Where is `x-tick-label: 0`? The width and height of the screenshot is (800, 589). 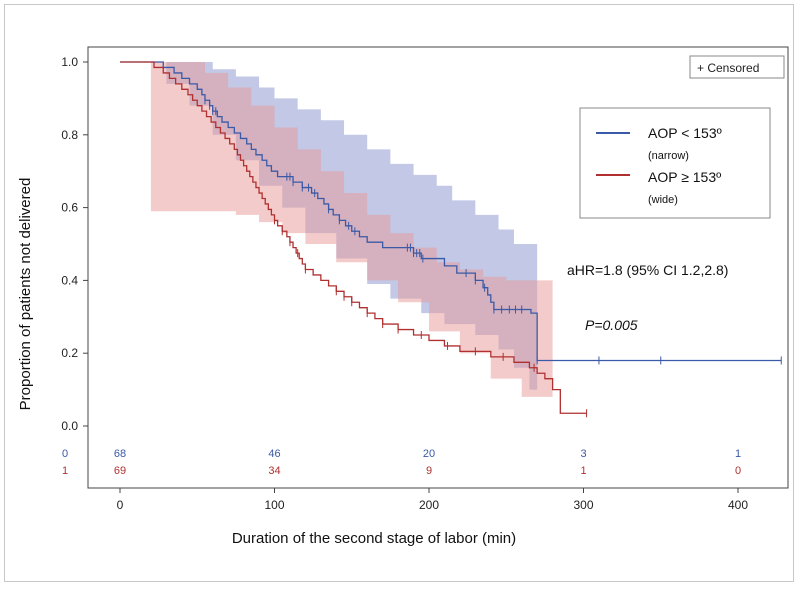
x-tick-label: 0 is located at coordinates (120, 505).